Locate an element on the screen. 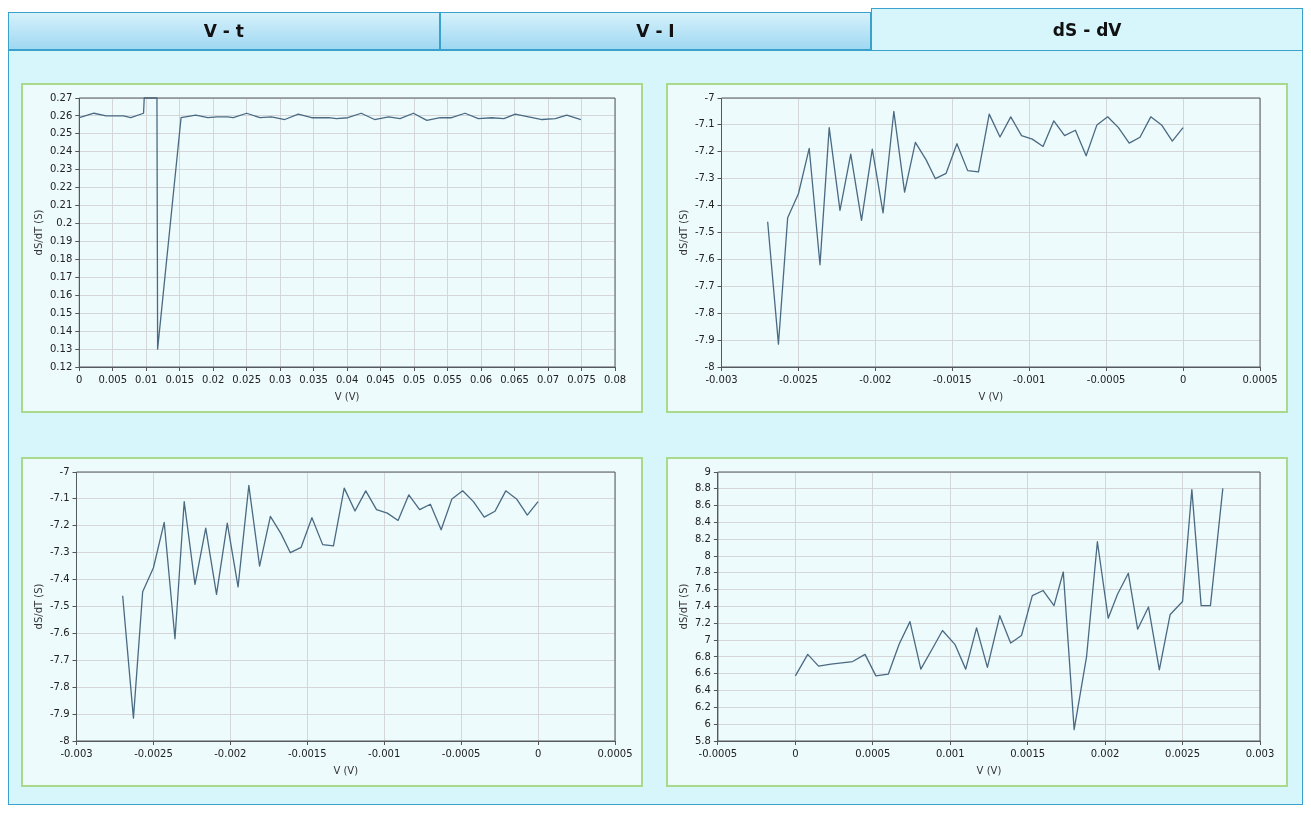 Image resolution: width=1311 pixels, height=816 pixels. y-tick-label: 0.23 is located at coordinates (61, 169).